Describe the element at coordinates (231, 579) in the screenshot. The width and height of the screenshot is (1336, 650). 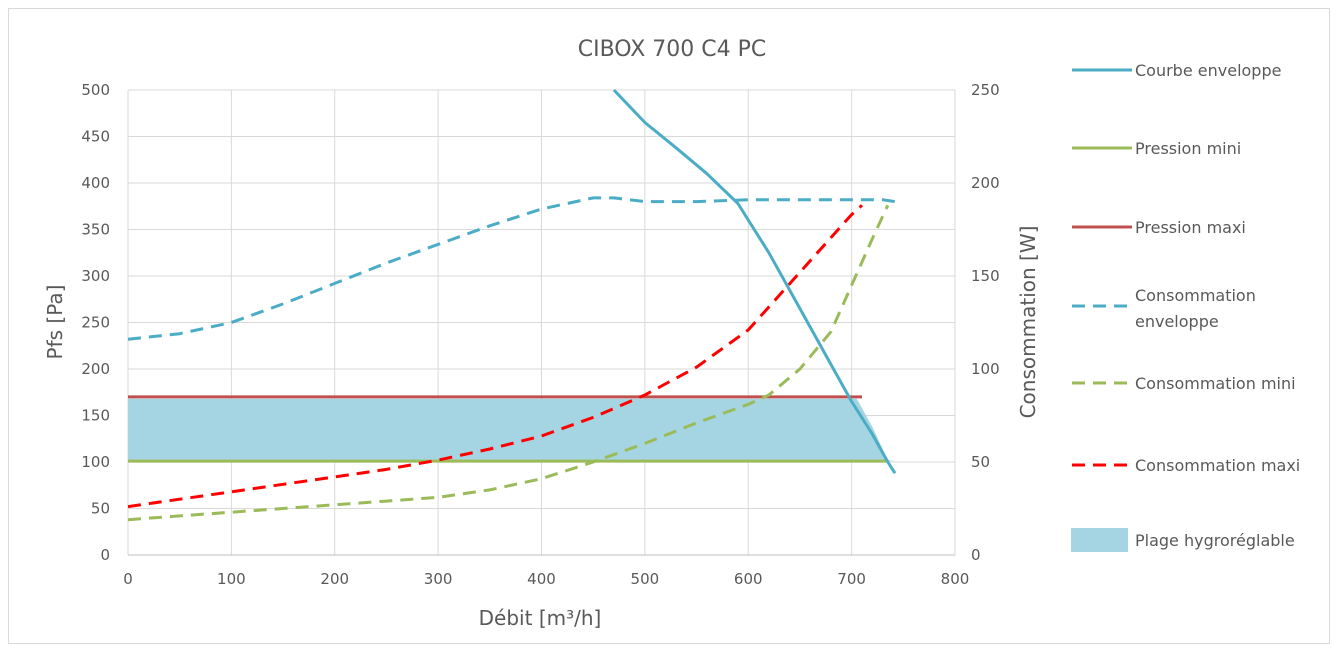
I see `x-tick-label: 100` at that location.